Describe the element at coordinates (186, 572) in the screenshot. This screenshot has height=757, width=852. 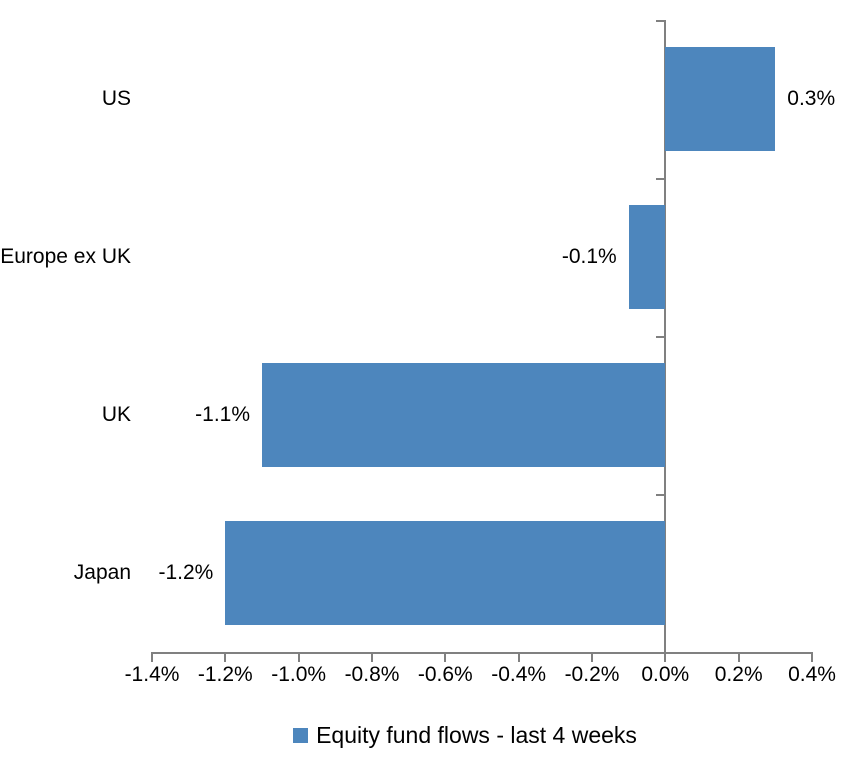
I see `data-label-japan: -1.2%` at that location.